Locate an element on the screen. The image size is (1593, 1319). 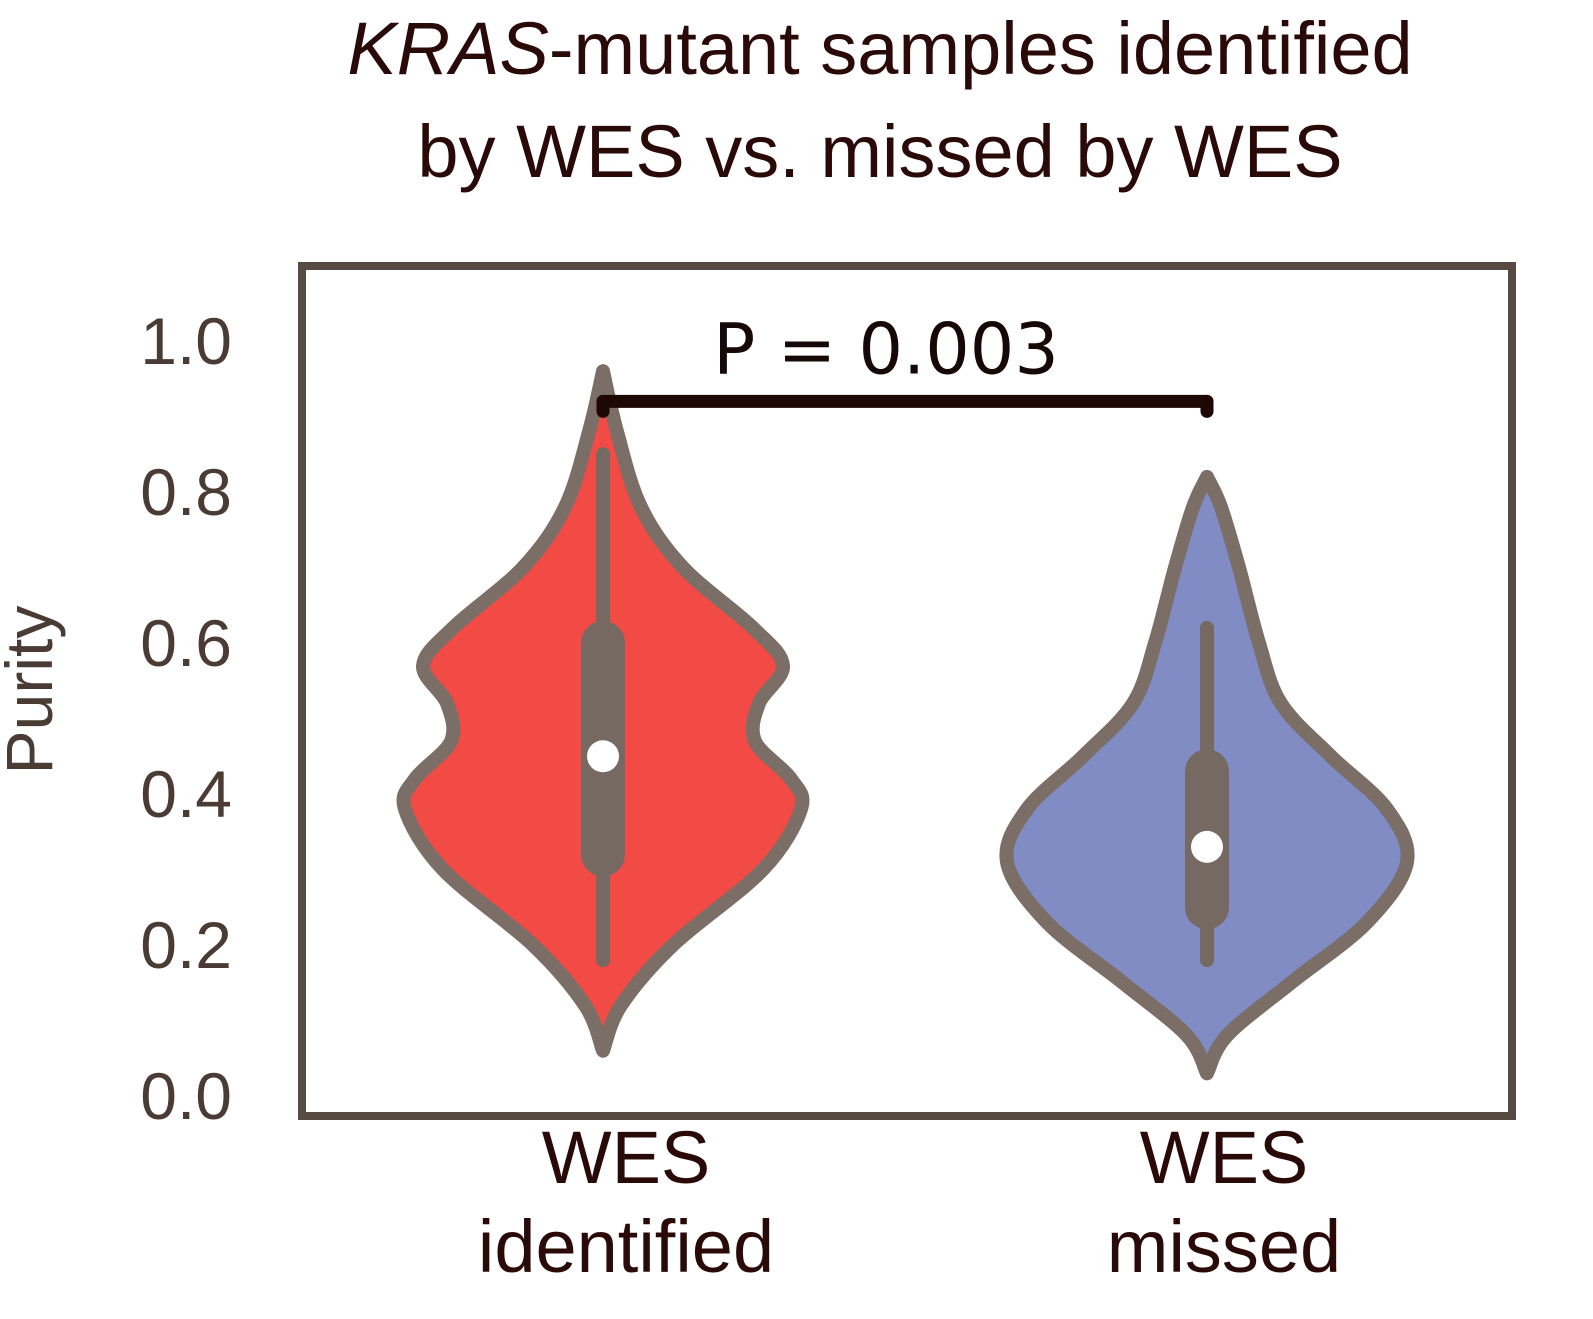
y-axis-label: Purity is located at coordinates (33, 690).